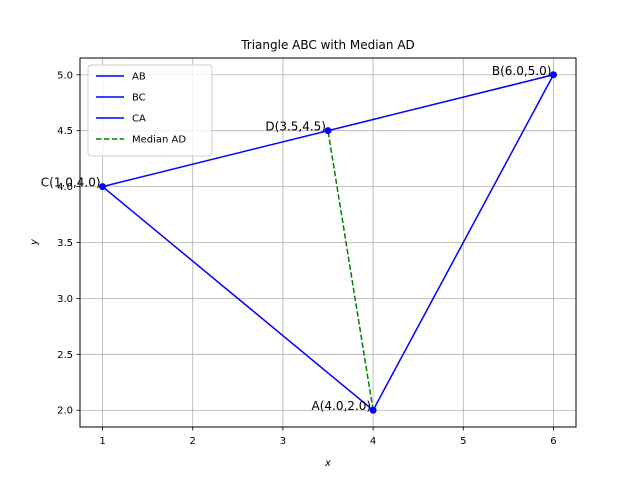 The width and height of the screenshot is (640, 480). I want to click on y-tick-label: 3.5, so click(65, 243).